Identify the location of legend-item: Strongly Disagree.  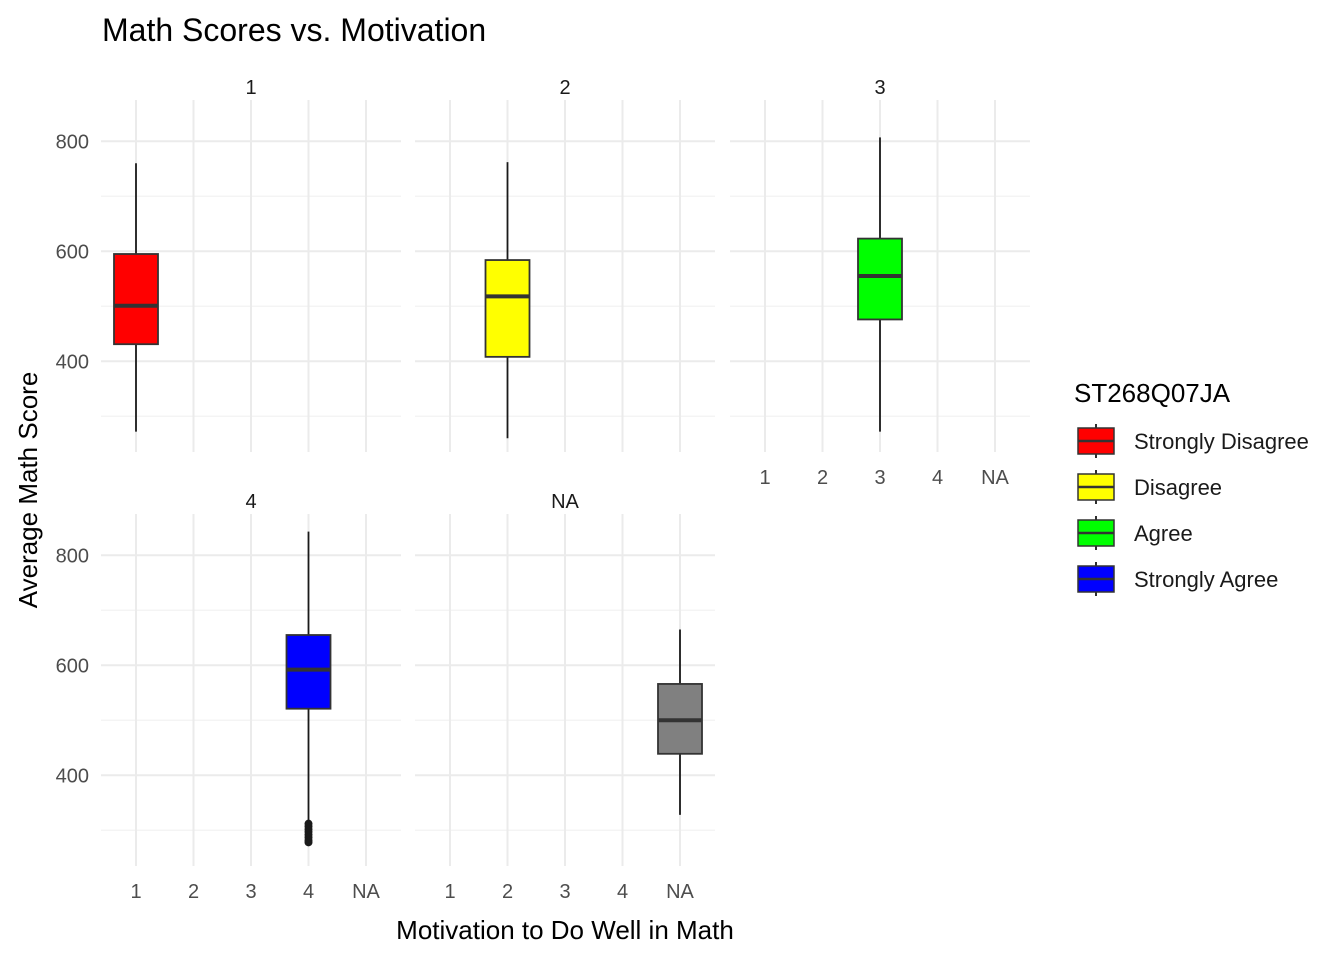
(1193, 441).